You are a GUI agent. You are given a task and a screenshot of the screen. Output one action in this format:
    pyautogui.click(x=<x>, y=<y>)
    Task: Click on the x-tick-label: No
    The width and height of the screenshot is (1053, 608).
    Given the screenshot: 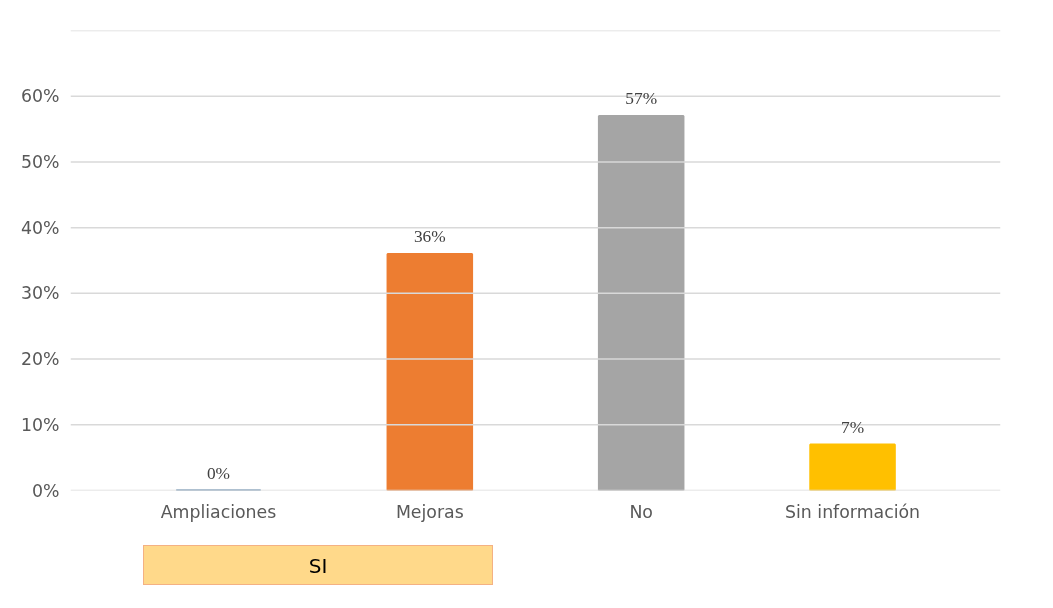 What is the action you would take?
    pyautogui.click(x=641, y=511)
    